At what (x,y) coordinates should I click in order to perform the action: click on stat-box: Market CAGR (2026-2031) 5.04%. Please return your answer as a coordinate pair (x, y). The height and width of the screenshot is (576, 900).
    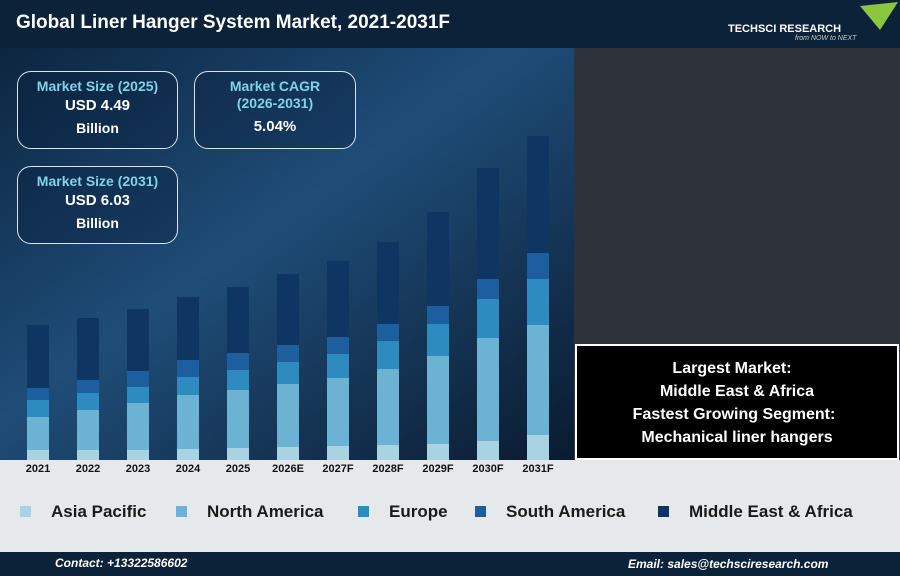
    Looking at the image, I should click on (275, 110).